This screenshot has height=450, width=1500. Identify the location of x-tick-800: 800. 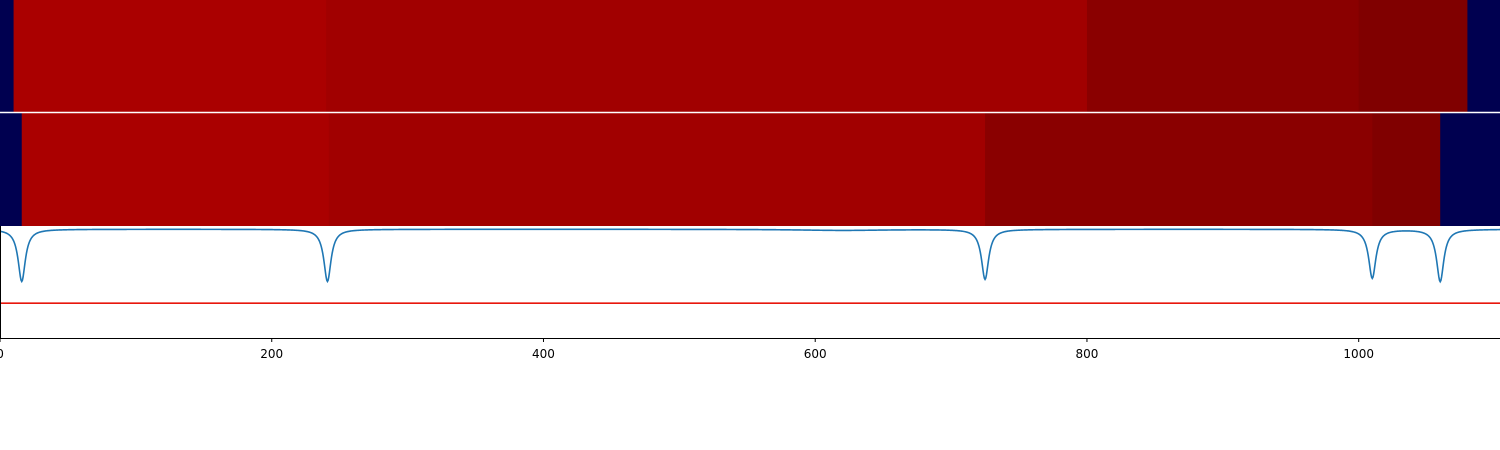
(1087, 349).